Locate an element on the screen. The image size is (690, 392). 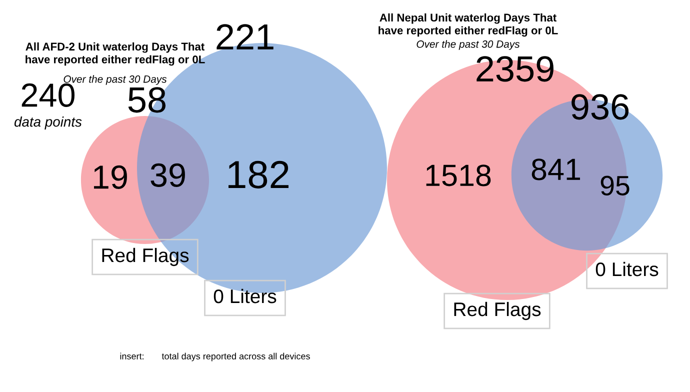
text: 182 is located at coordinates (258, 174).